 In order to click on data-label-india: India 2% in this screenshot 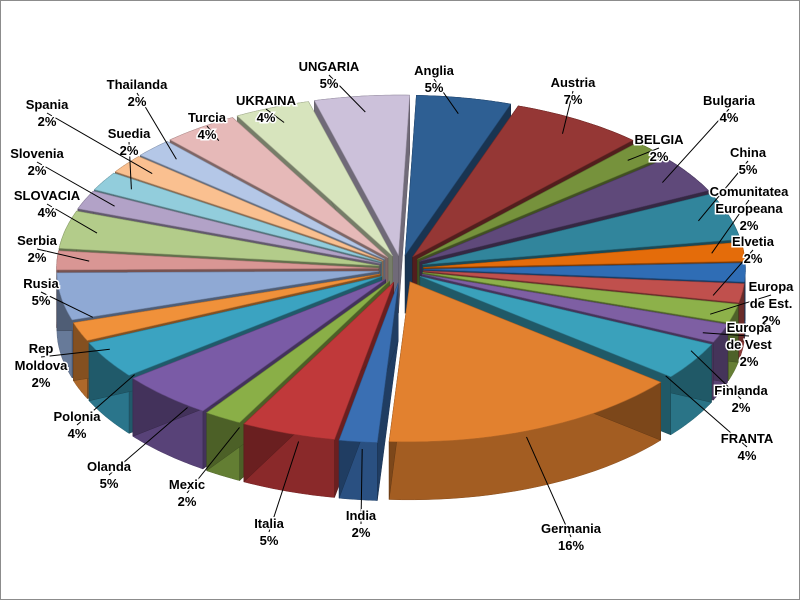, I will do `click(361, 524)`.